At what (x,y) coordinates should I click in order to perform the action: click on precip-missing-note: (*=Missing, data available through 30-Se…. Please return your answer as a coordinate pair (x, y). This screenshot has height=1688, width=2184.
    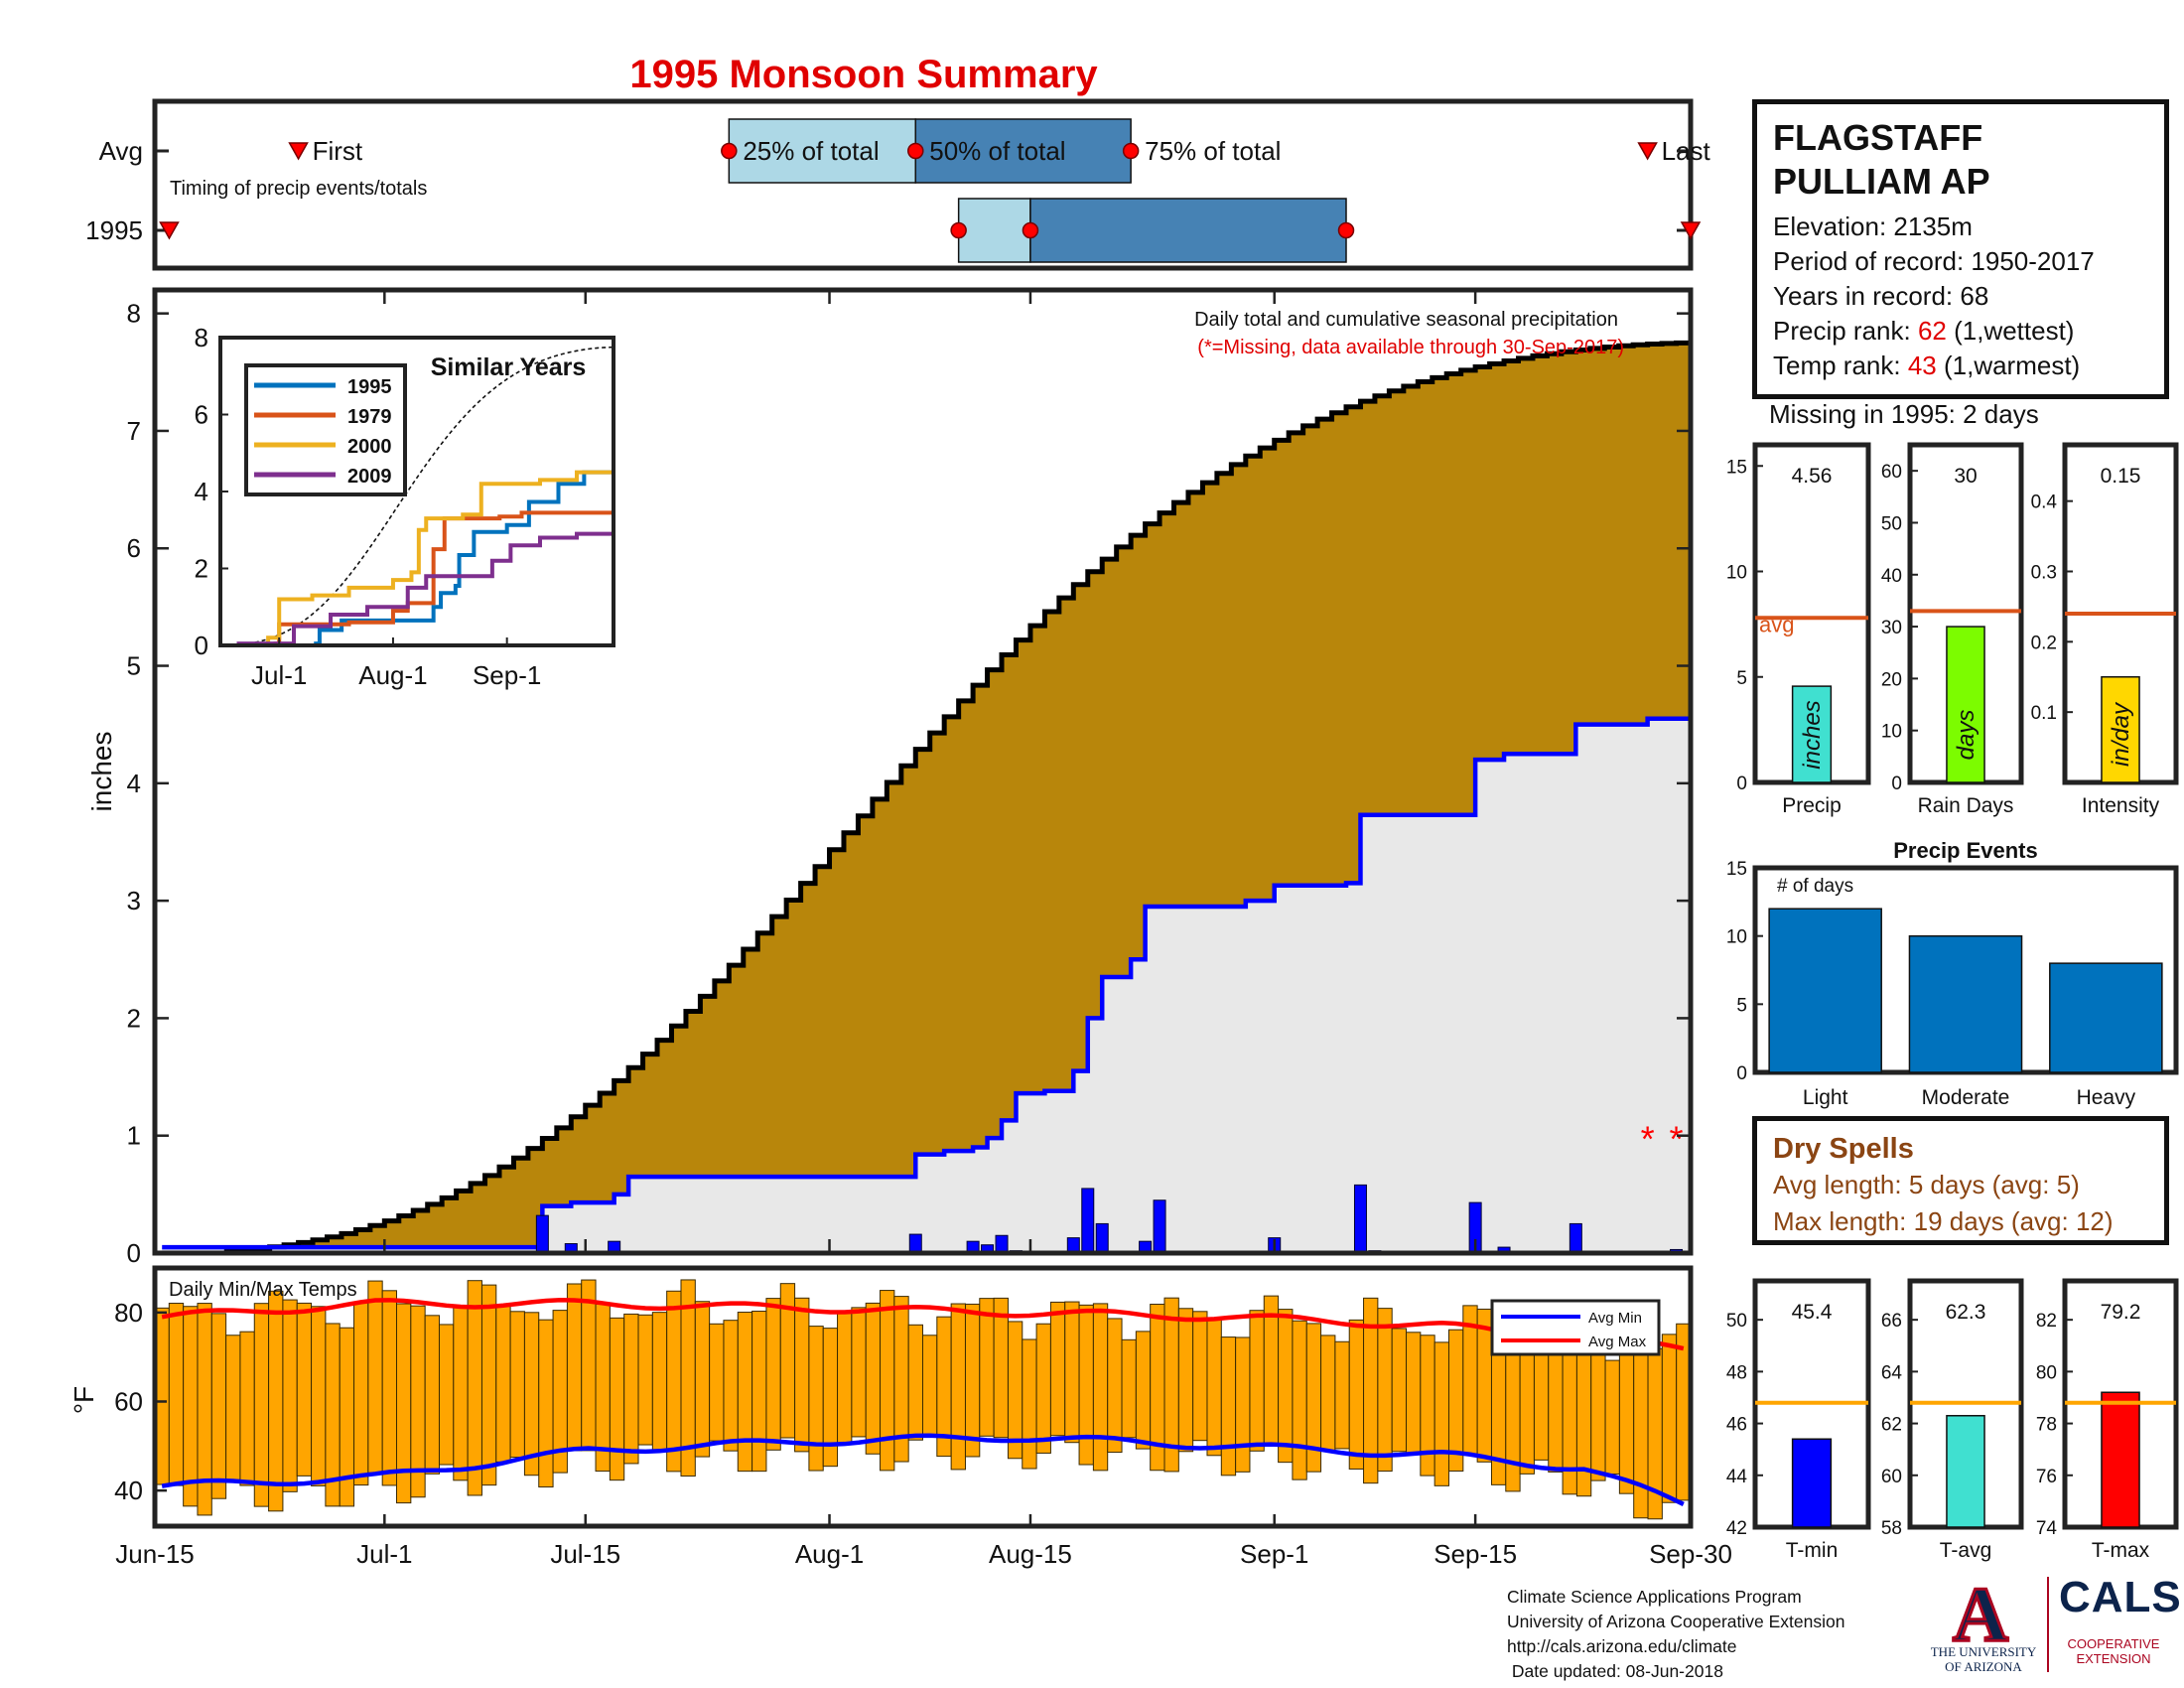
    Looking at the image, I should click on (1410, 347).